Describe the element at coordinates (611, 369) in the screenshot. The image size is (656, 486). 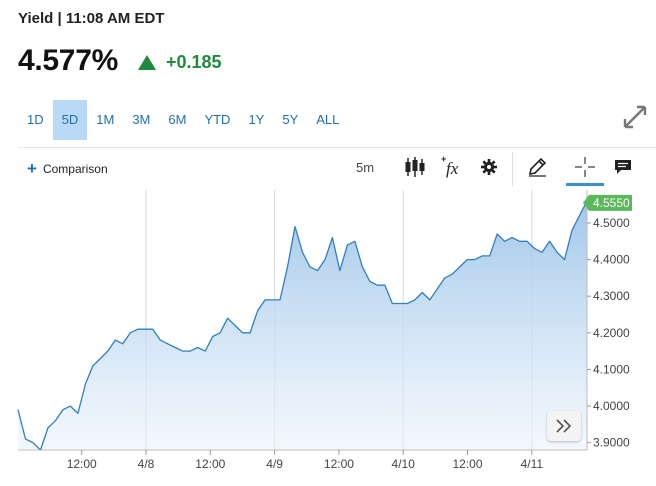
I see `y-tick-label: 4.1000` at that location.